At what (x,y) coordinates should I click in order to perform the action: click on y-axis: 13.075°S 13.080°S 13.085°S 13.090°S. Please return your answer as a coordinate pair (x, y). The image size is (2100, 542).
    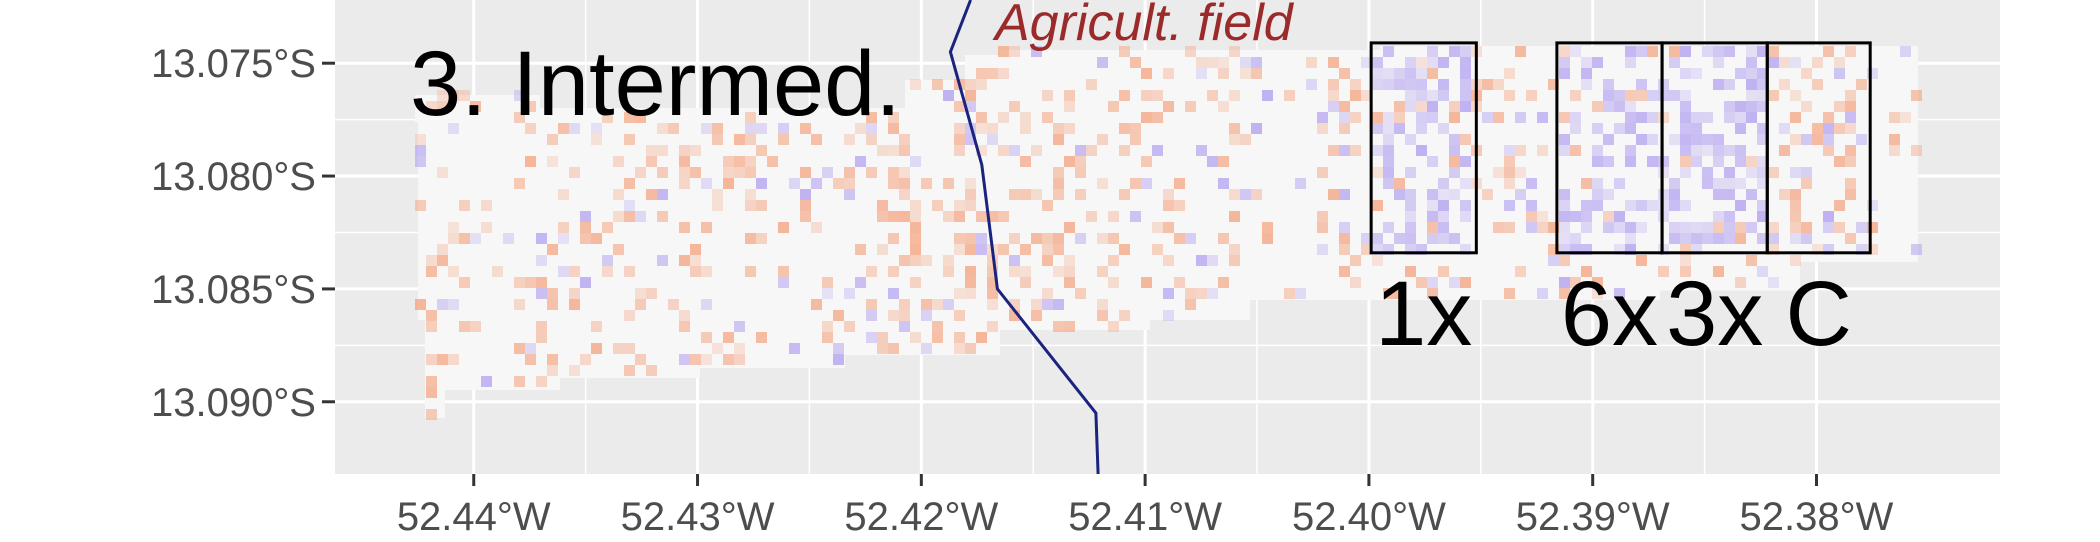
    Looking at the image, I should click on (243, 233).